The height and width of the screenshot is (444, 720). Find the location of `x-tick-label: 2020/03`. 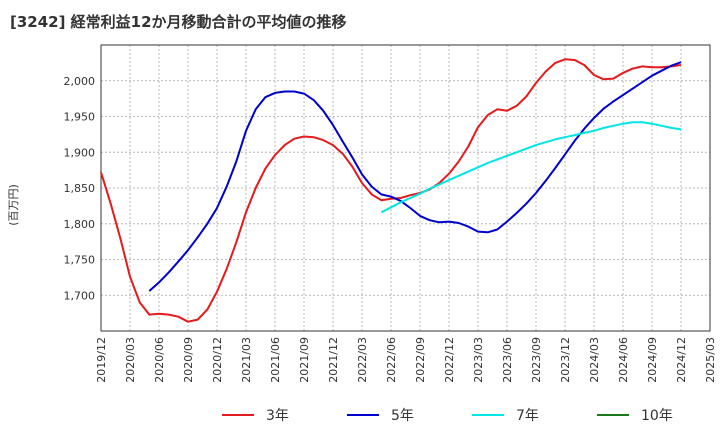

x-tick-label: 2020/03 is located at coordinates (130, 360).